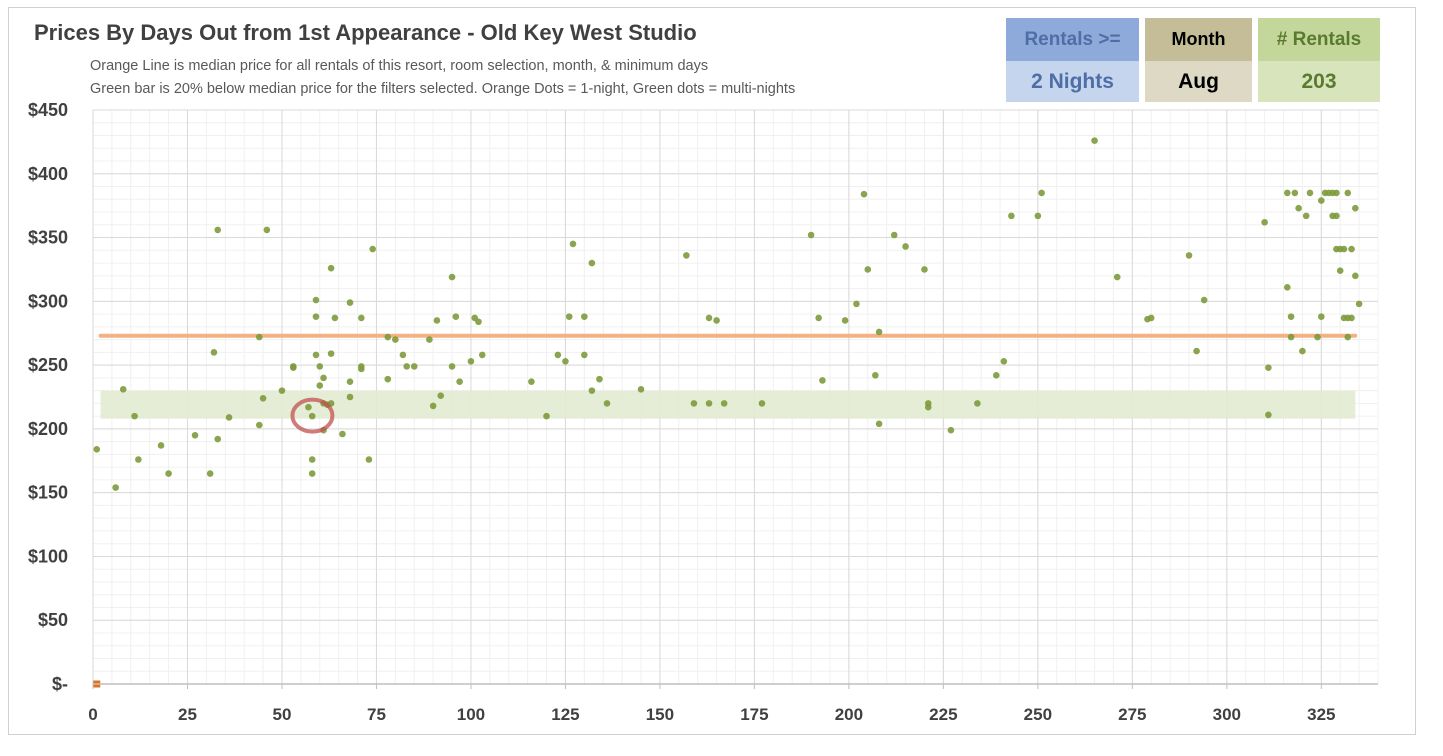 This screenshot has height=756, width=1443. Describe the element at coordinates (48, 493) in the screenshot. I see `y-tick-label: $150` at that location.